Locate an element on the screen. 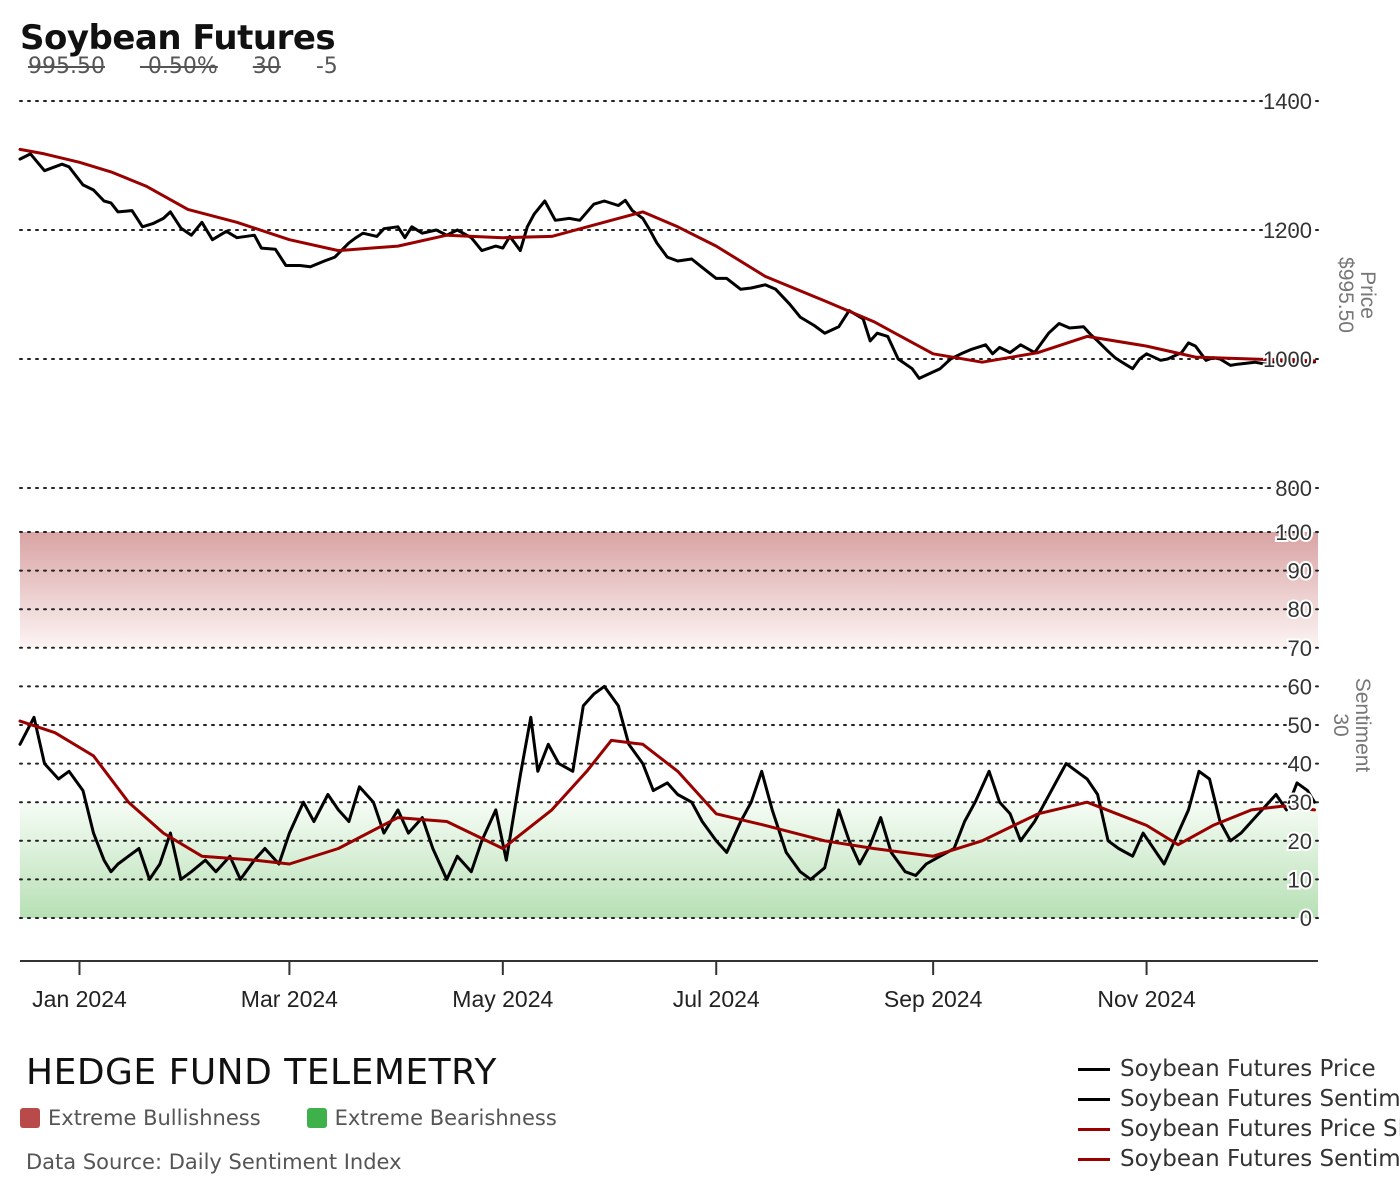 The height and width of the screenshot is (1200, 1400). price-axis-value: $995.50 is located at coordinates (1345, 295).